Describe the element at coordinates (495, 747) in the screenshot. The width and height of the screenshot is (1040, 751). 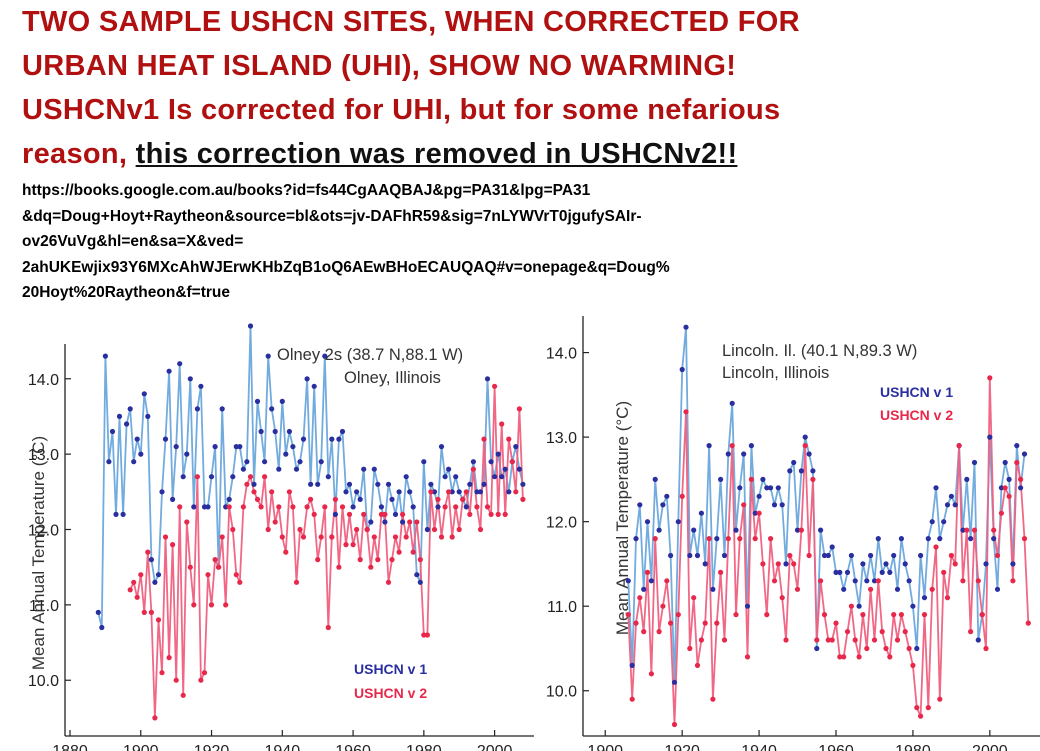
I see `x-tick-label: 2000` at that location.